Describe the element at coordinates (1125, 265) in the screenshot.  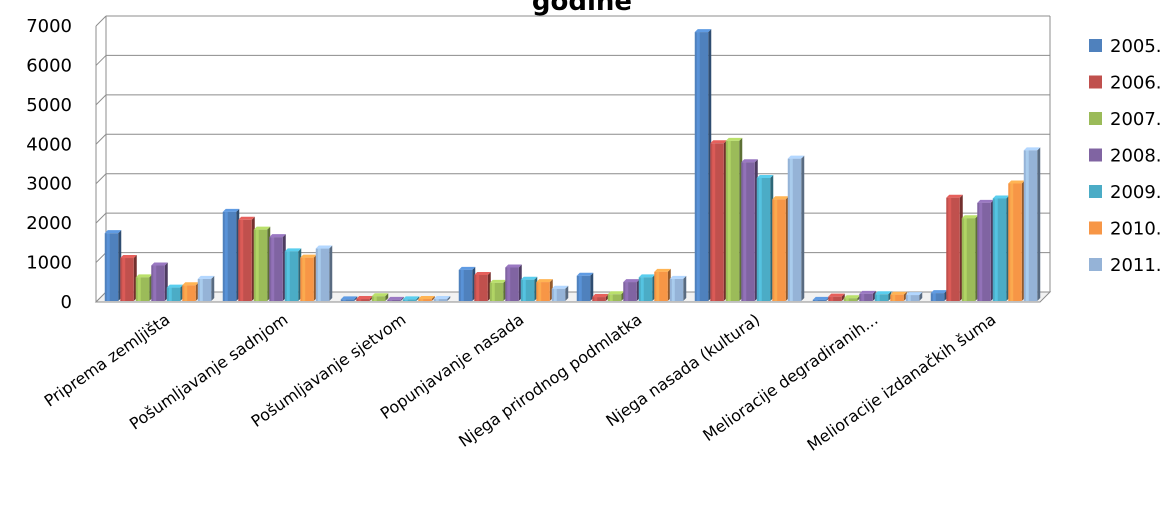
I see `legend-item: 2011.` at that location.